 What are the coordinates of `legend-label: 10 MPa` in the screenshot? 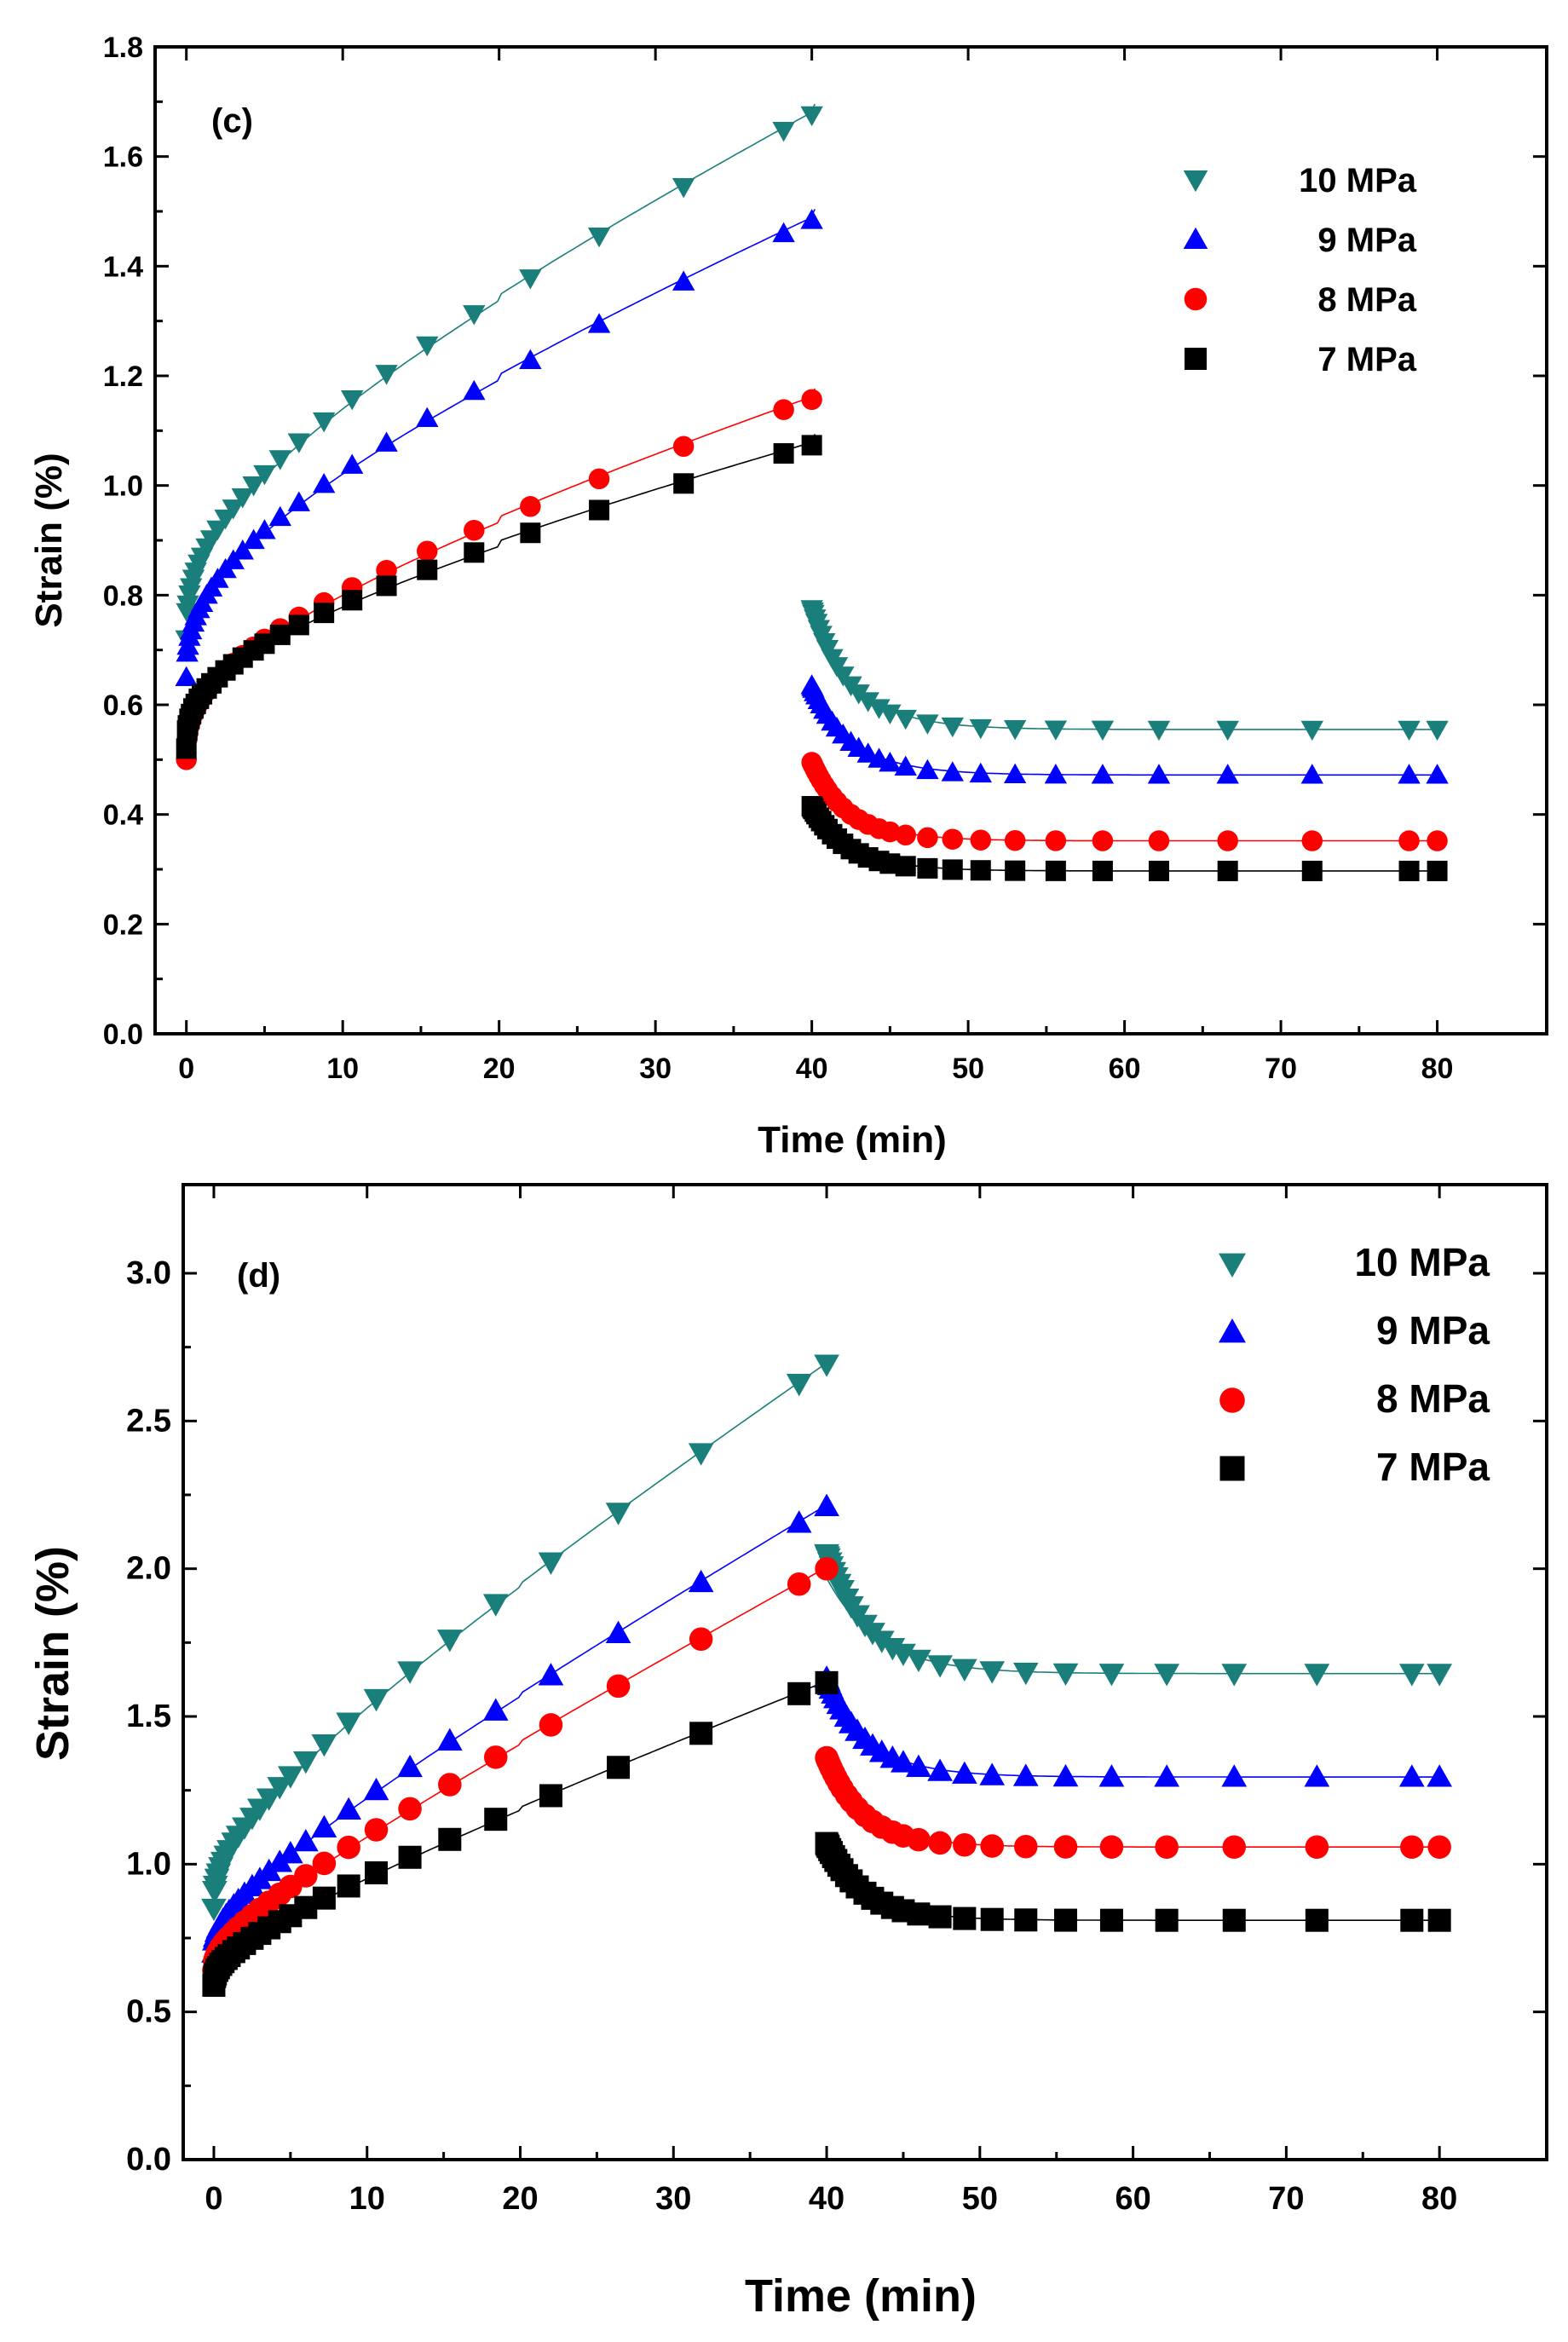 It's located at (1422, 1262).